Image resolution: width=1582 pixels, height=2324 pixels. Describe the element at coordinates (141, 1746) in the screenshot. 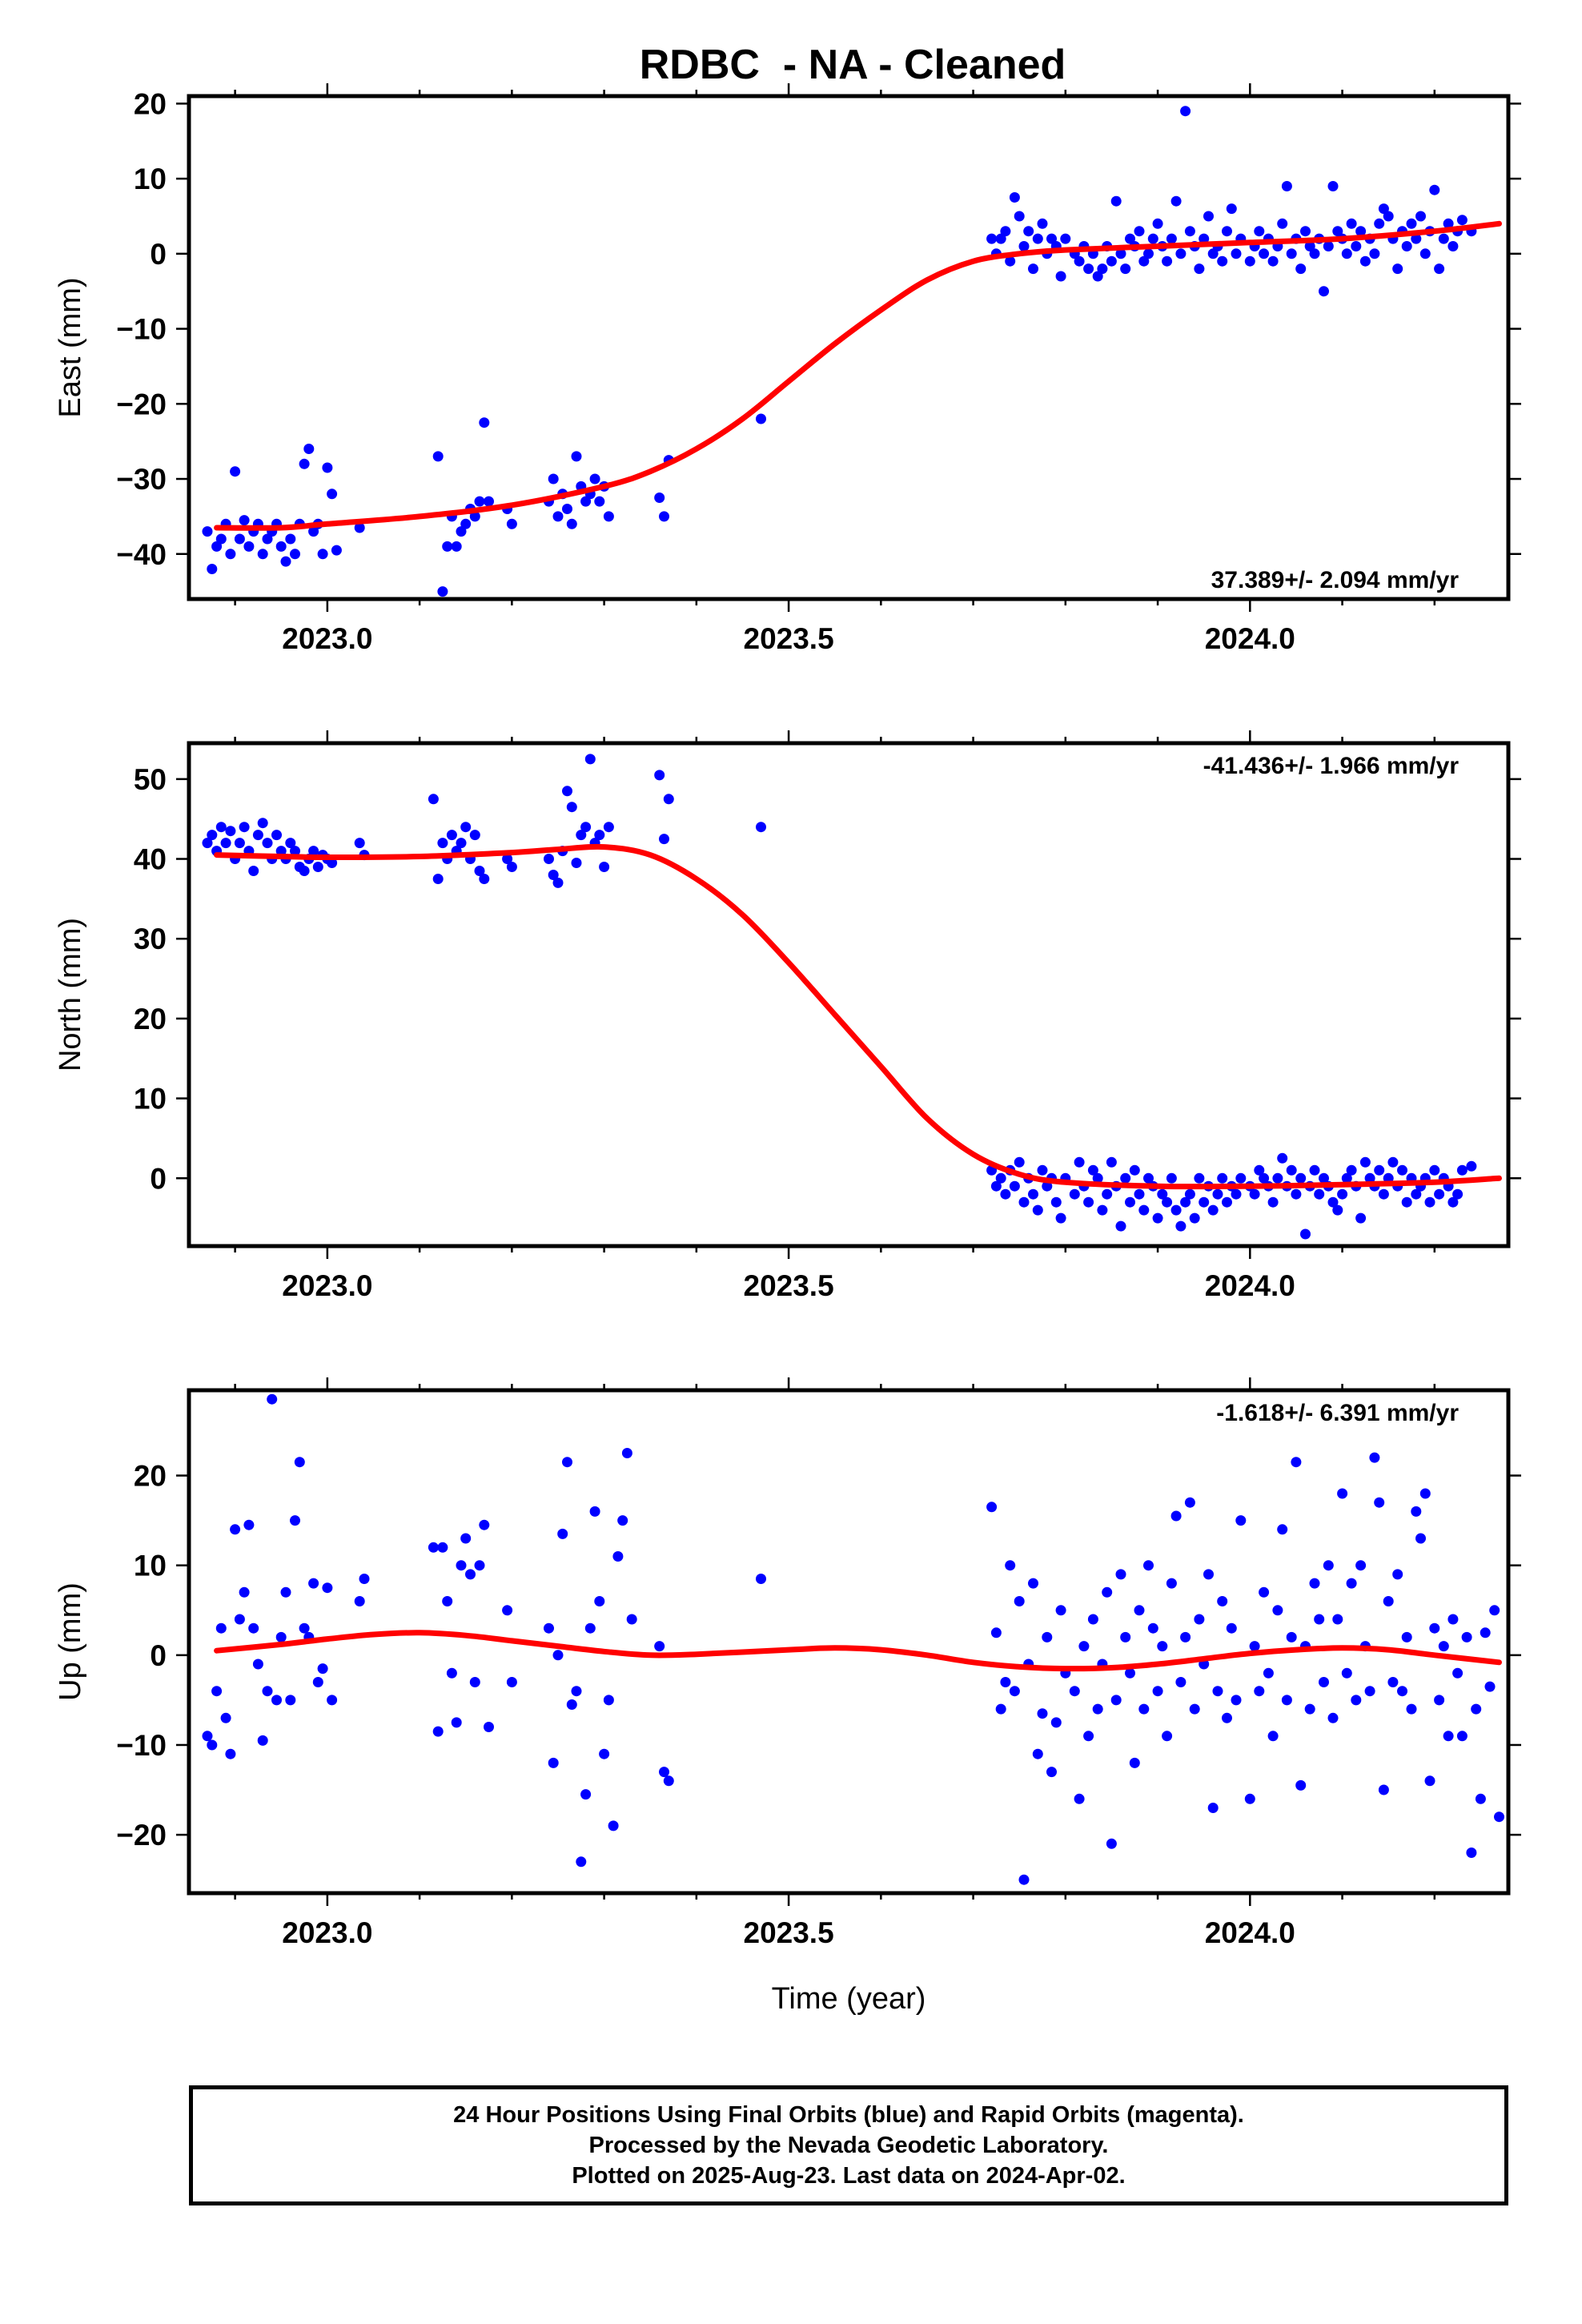

I see `up-ytick-label: −10` at that location.